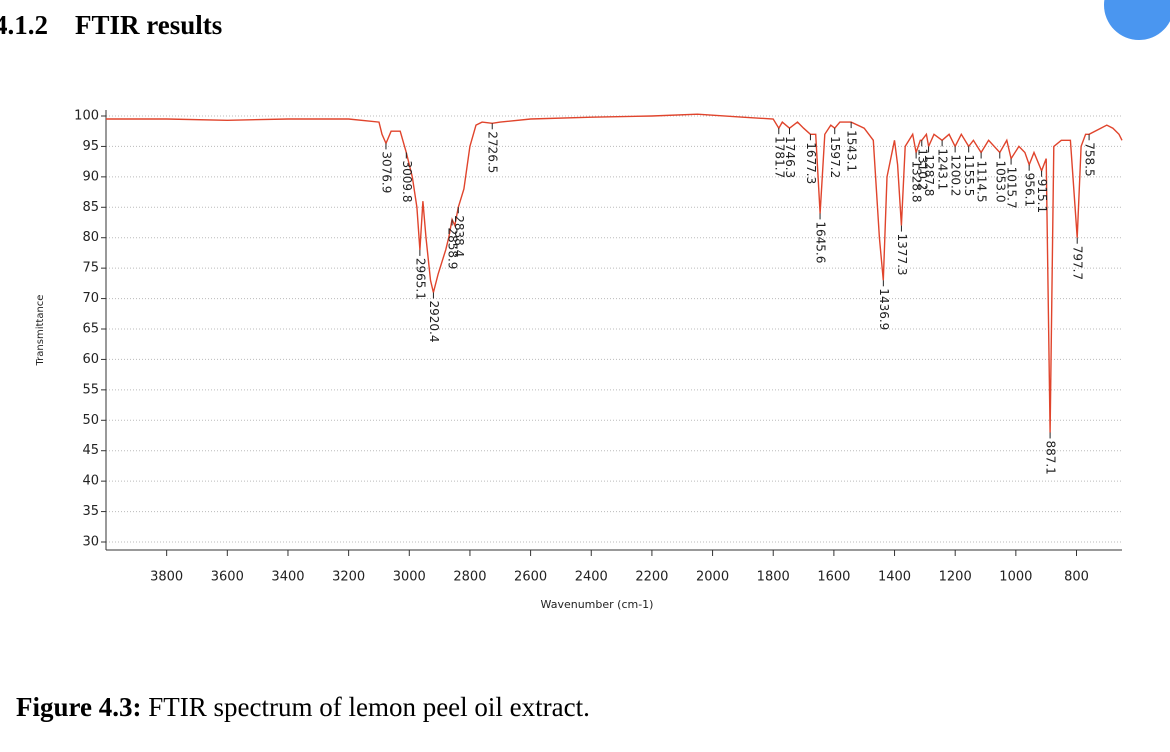 The width and height of the screenshot is (1170, 752). Describe the element at coordinates (386, 172) in the screenshot. I see `peak-label: 3076.9` at that location.